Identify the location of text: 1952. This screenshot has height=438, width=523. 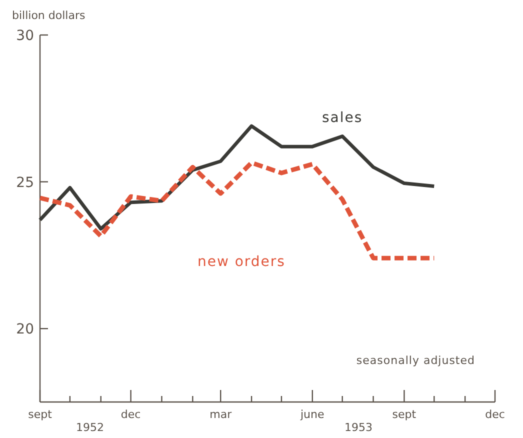
(90, 427).